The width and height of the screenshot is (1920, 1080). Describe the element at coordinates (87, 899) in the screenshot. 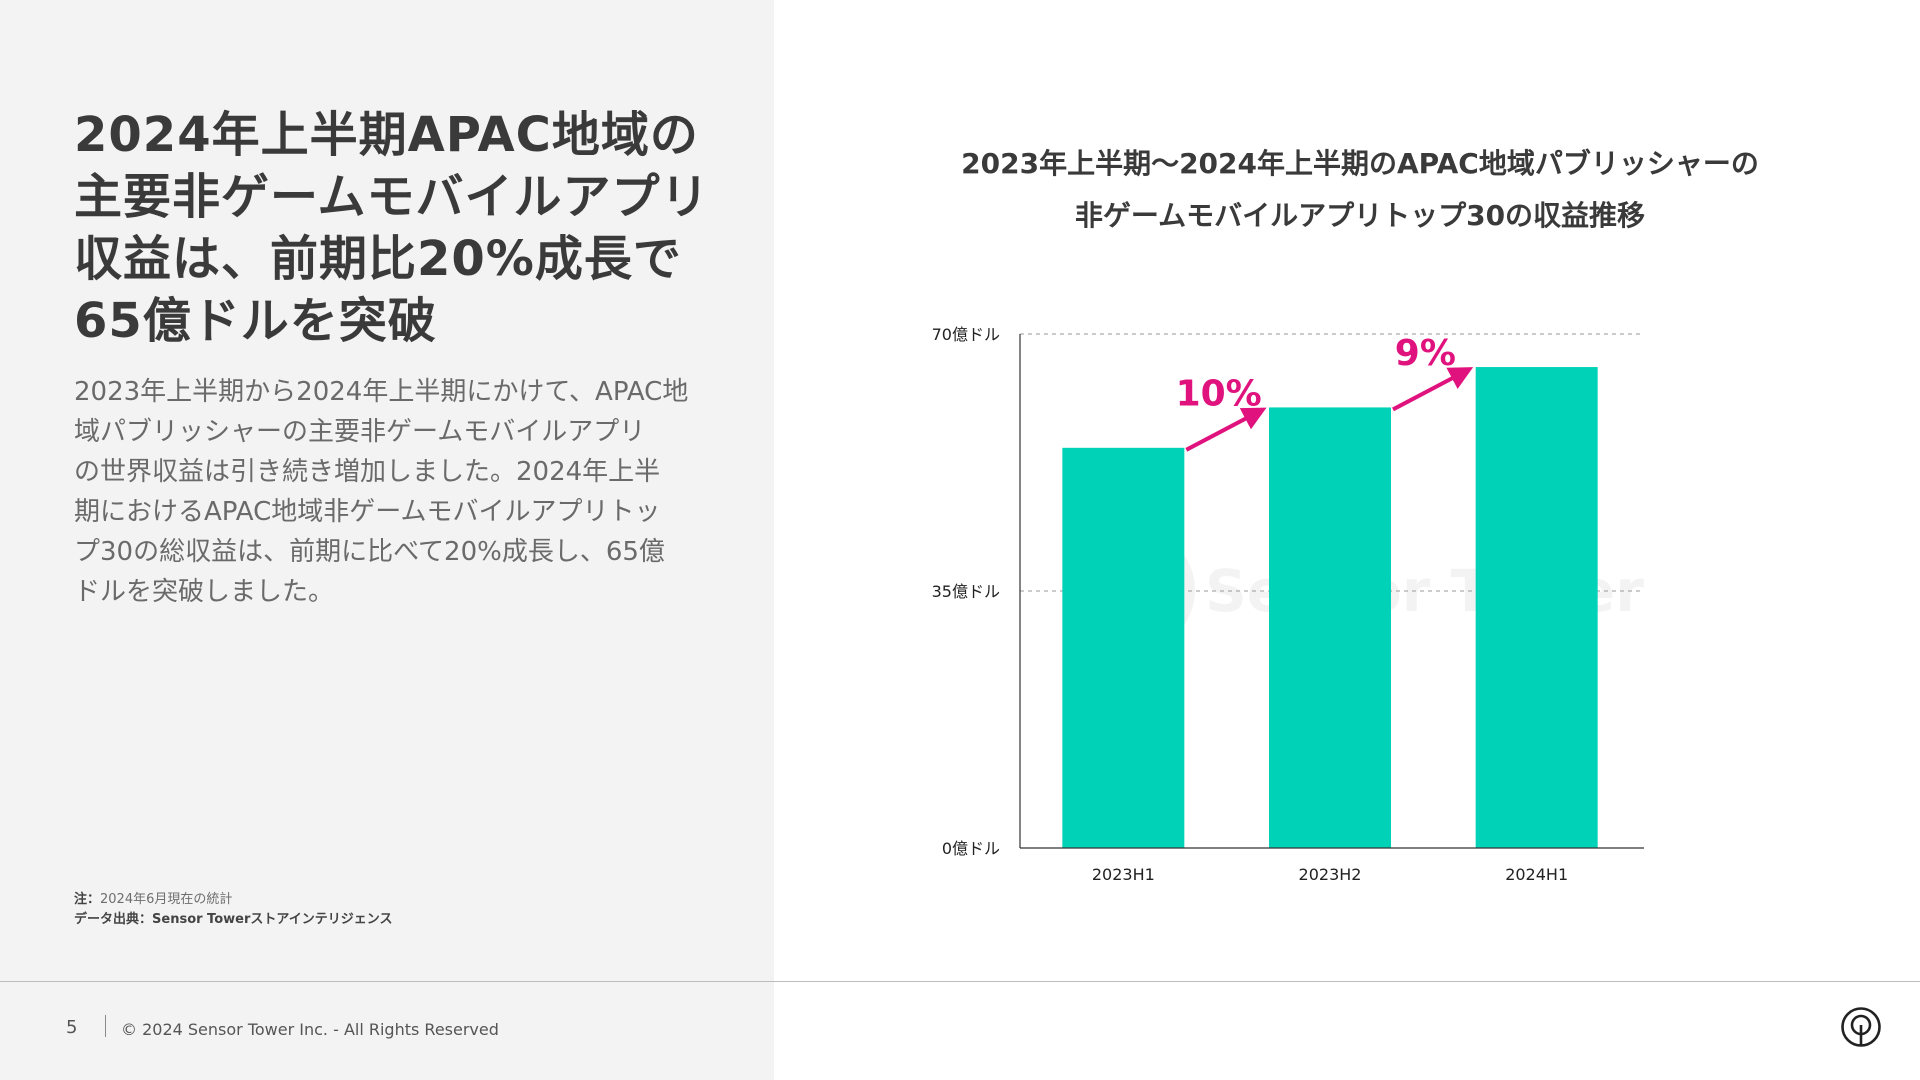

I see `note-label: 注：` at that location.